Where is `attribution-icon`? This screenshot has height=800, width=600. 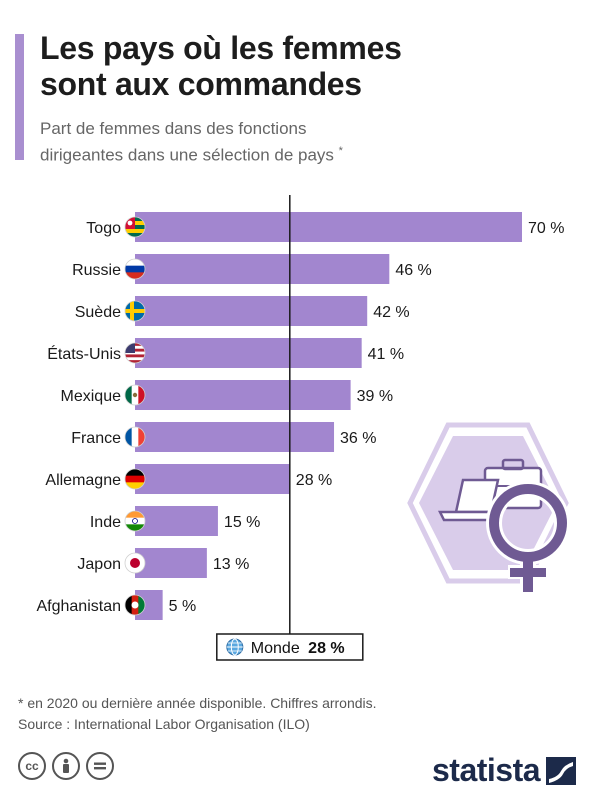
attribution-icon is located at coordinates (66, 766).